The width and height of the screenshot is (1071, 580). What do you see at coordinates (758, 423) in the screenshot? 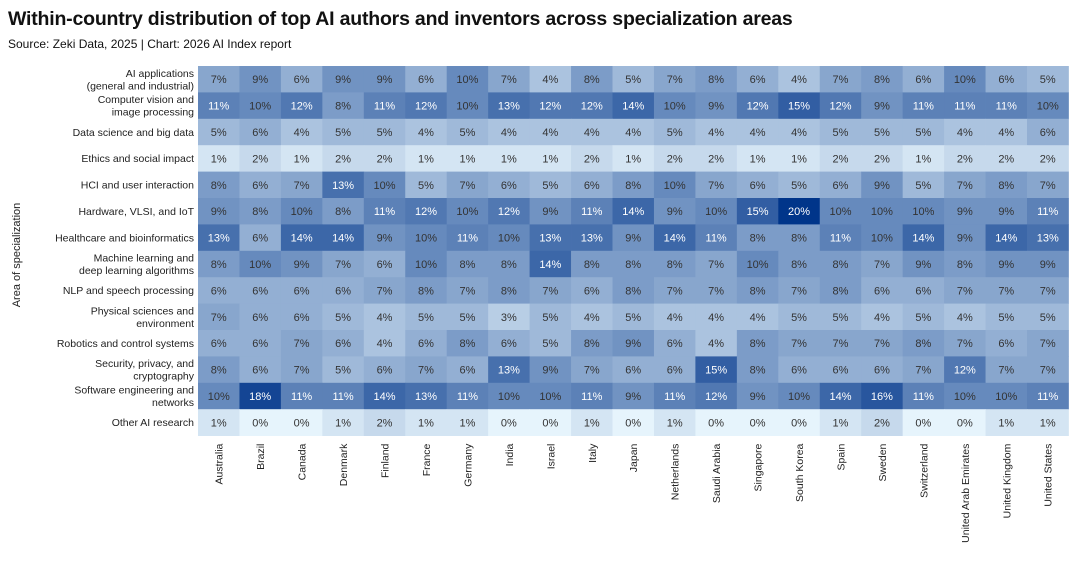
I see `cell-value: 0%` at bounding box center [758, 423].